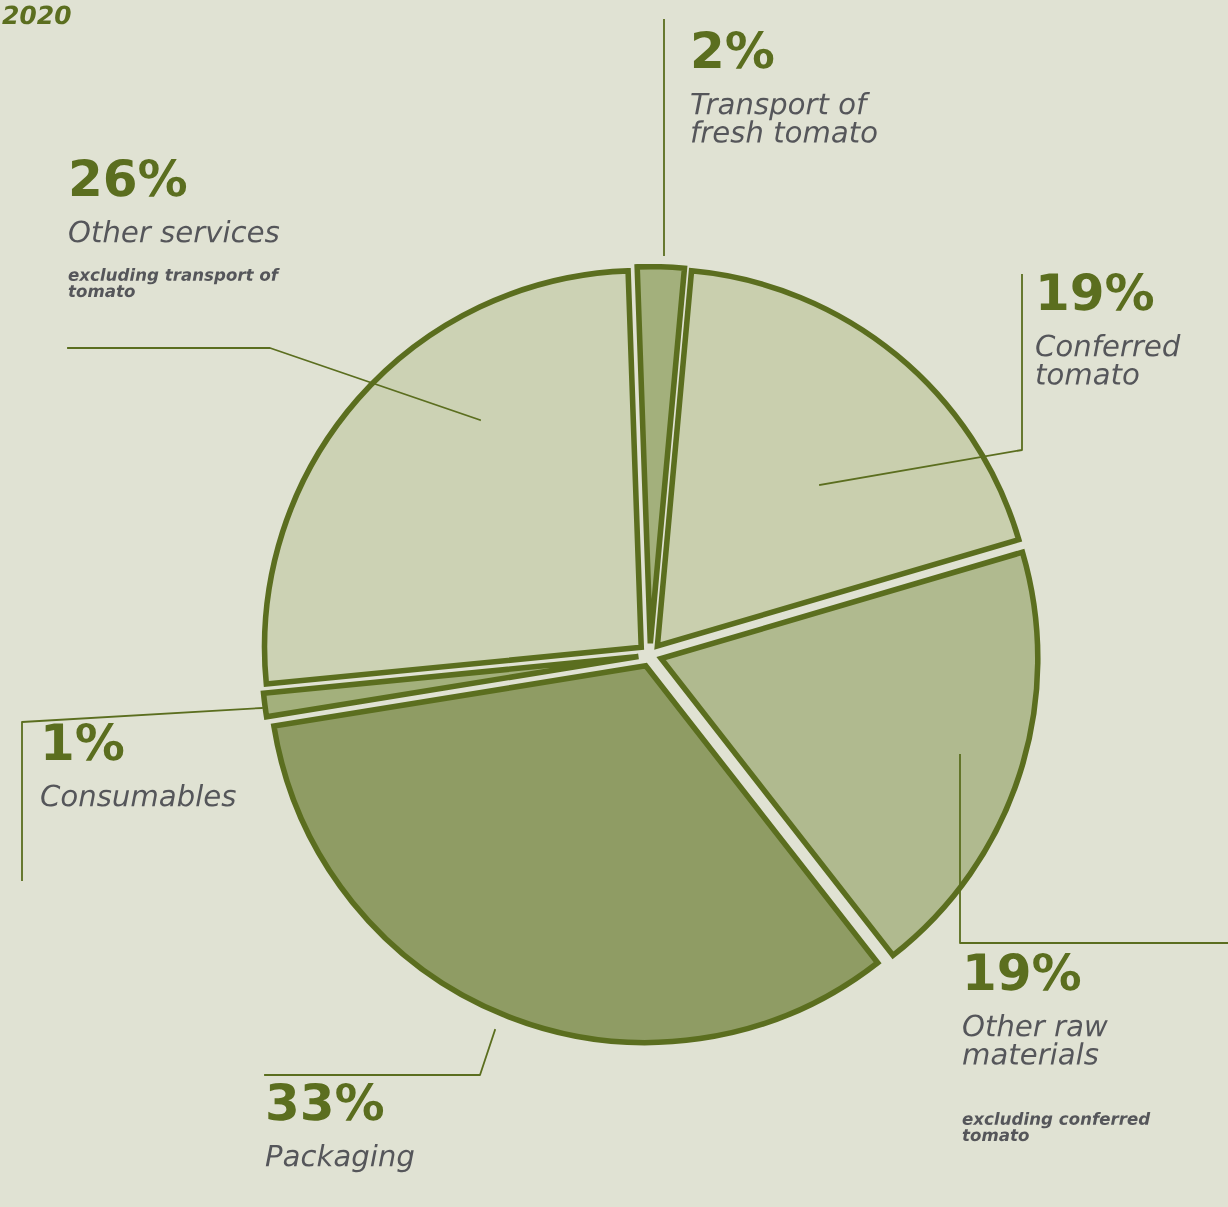  Describe the element at coordinates (174, 283) in the screenshot. I see `text: excluding transport of tomato` at that location.